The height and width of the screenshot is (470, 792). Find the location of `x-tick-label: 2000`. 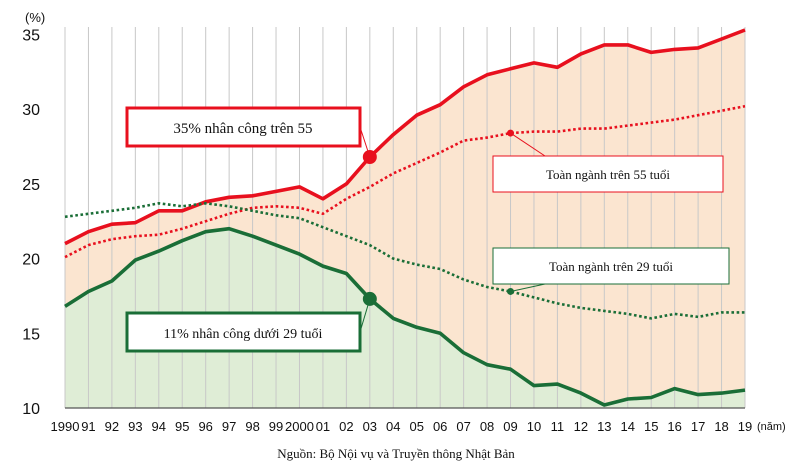

x-tick-label: 2000 is located at coordinates (299, 426).